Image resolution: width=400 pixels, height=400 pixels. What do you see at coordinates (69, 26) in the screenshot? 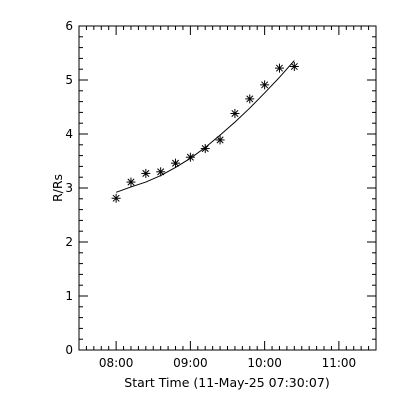
I see `y-tick-label: 6` at bounding box center [69, 26].